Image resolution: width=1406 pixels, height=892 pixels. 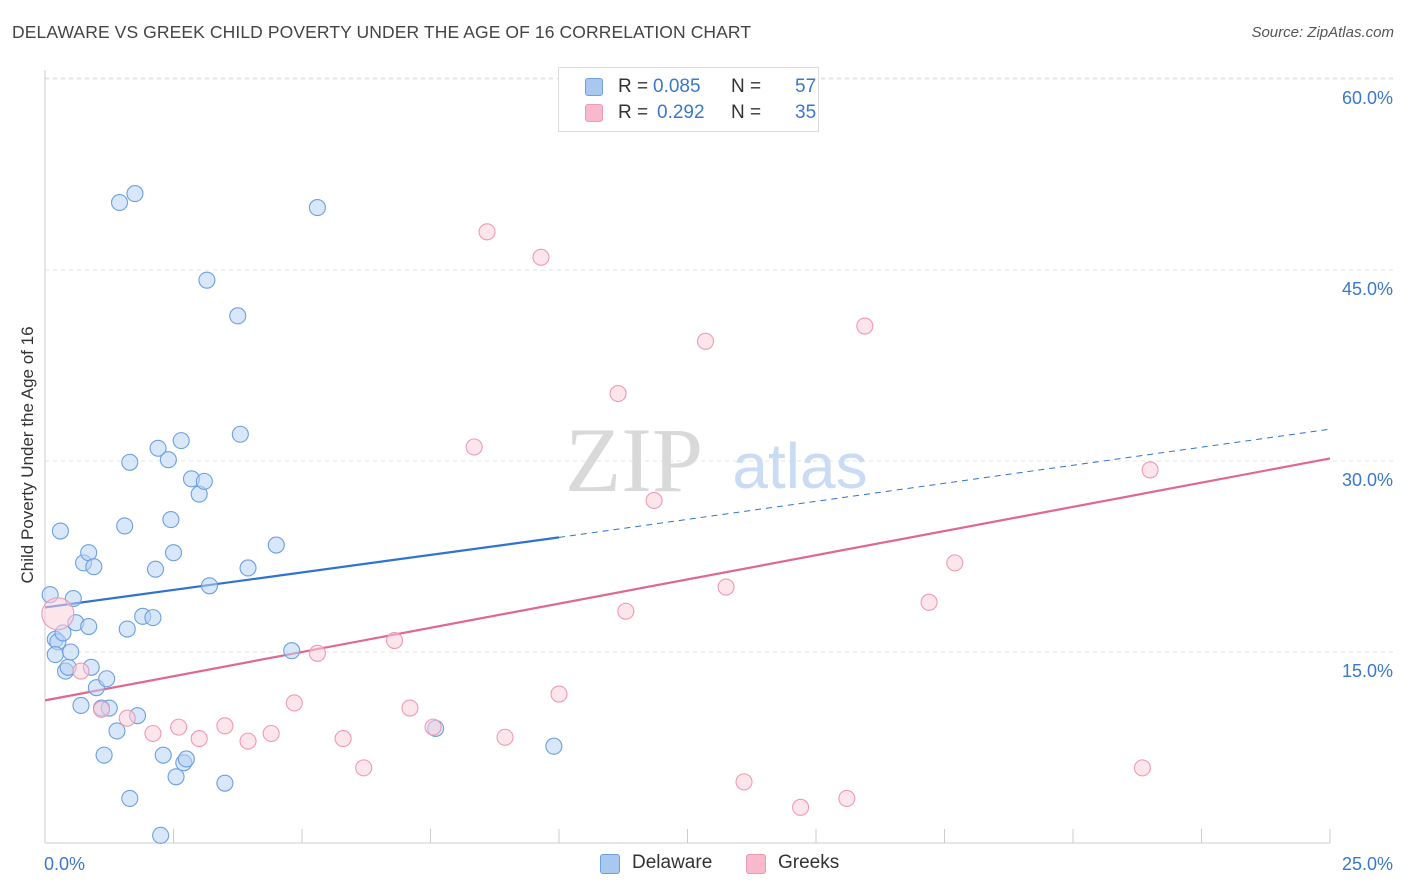 What do you see at coordinates (944, 483) in the screenshot?
I see `trend-line-extension-delaware` at bounding box center [944, 483].